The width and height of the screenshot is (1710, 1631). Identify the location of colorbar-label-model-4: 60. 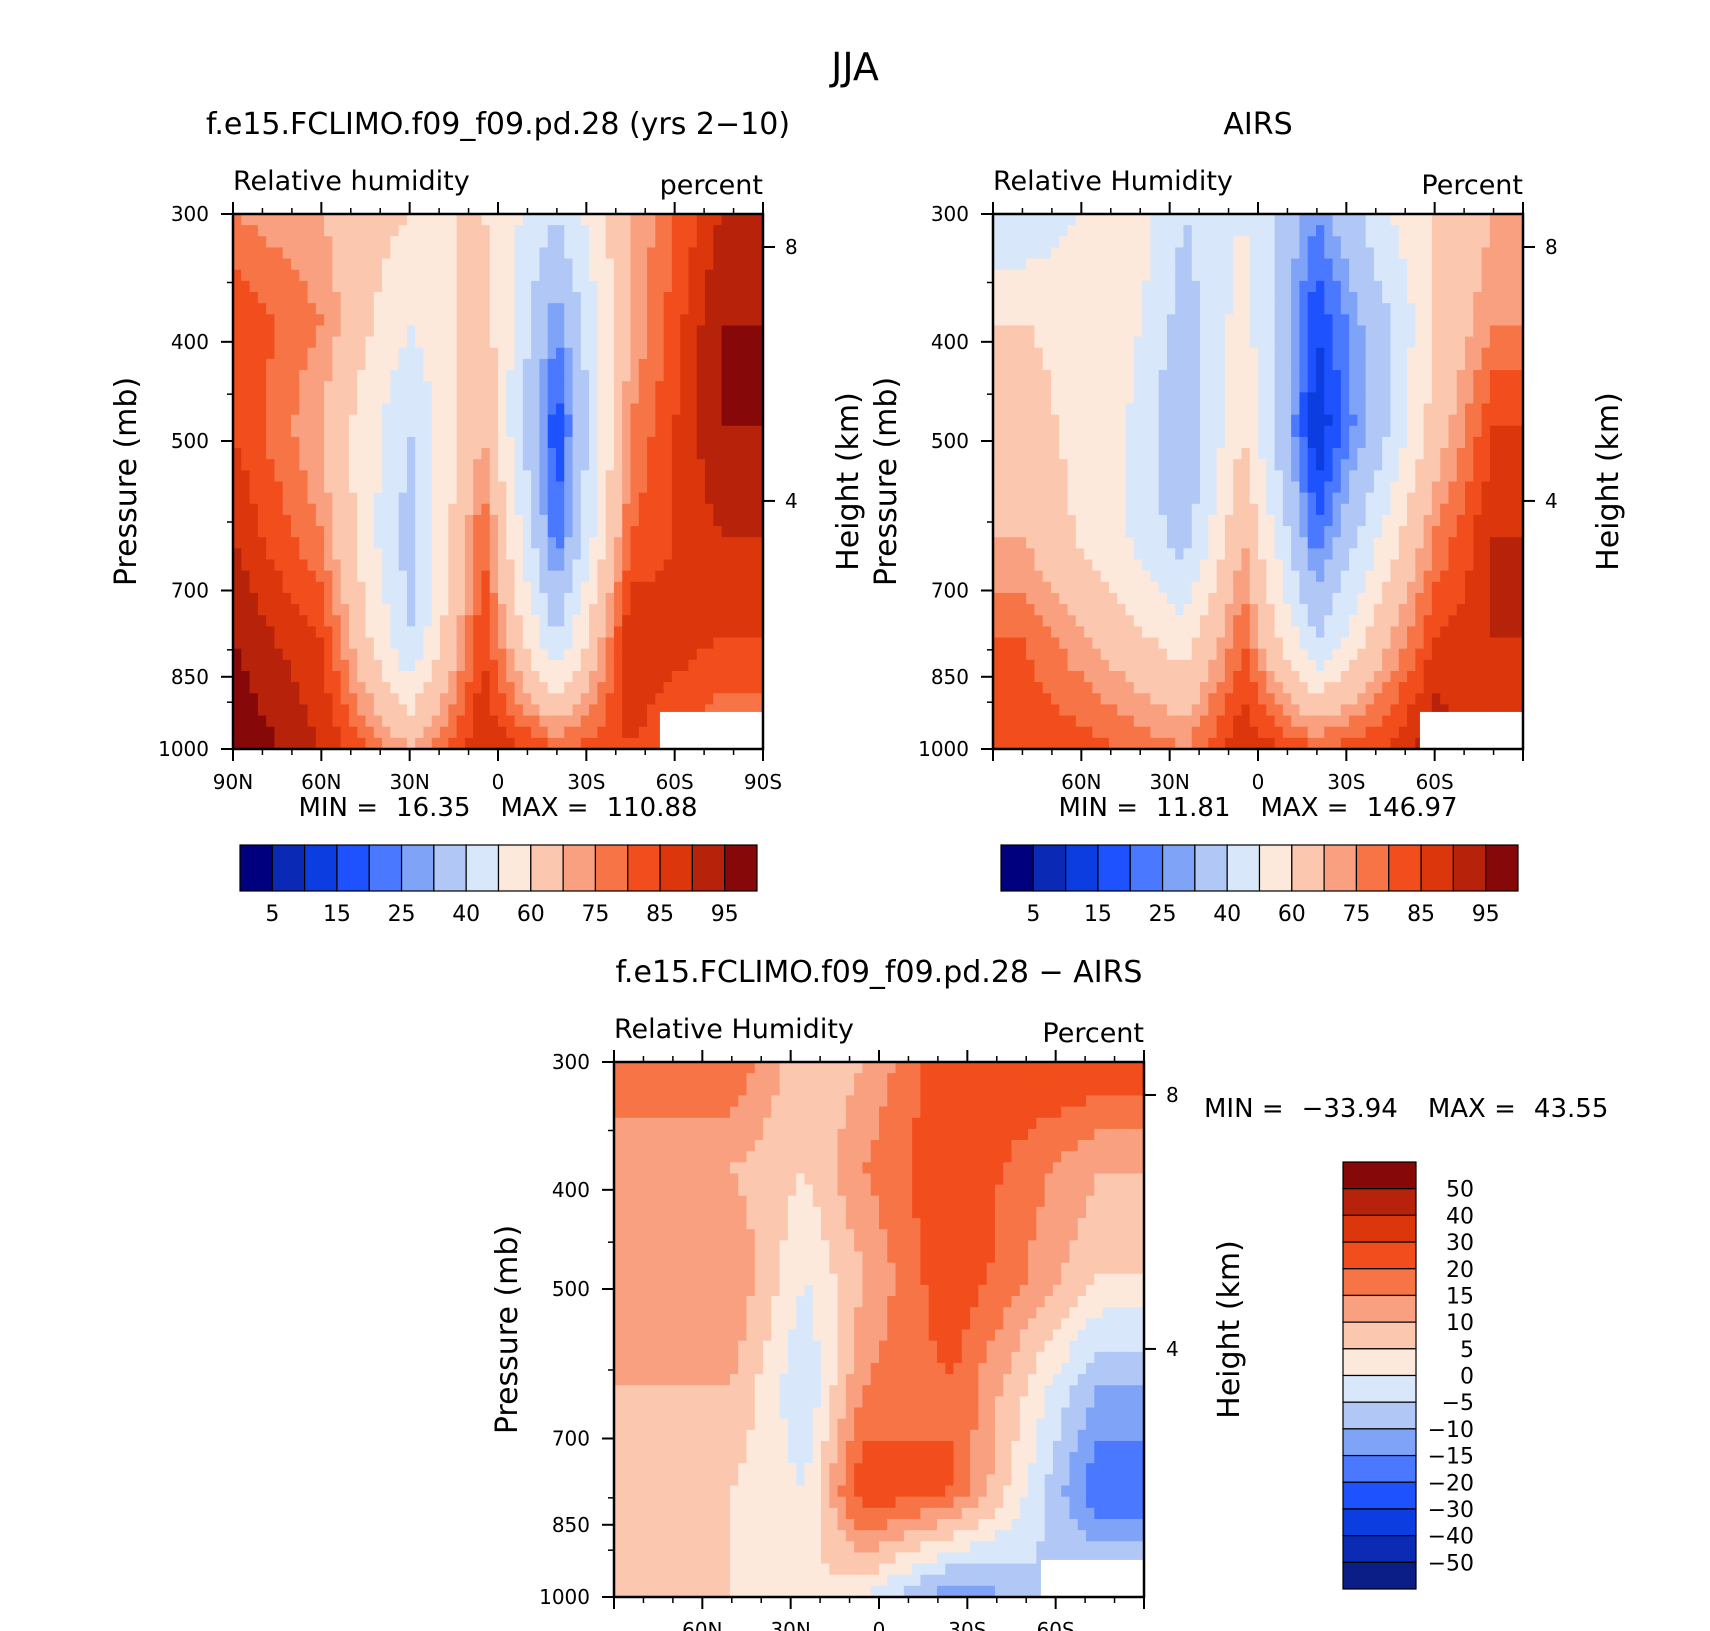
(531, 914).